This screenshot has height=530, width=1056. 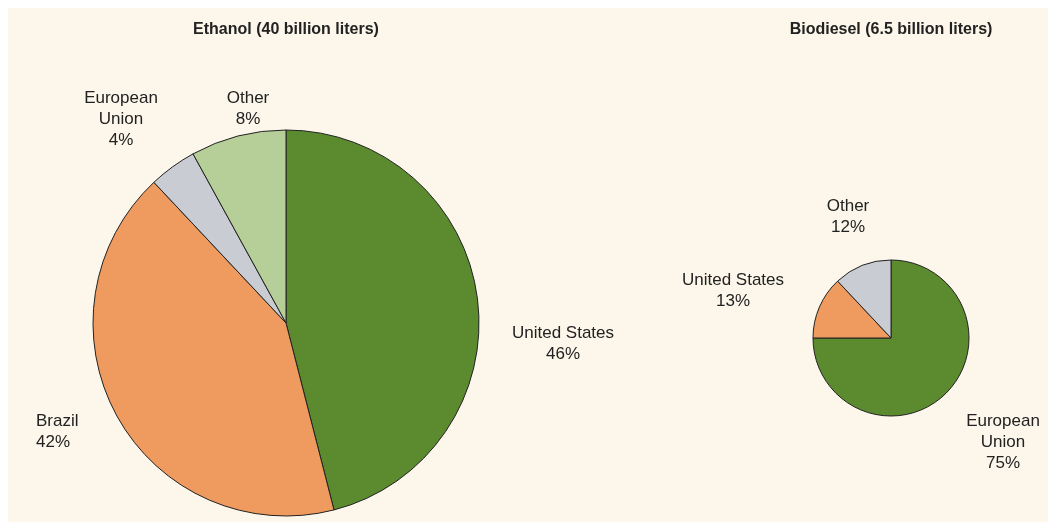 What do you see at coordinates (53, 441) in the screenshot?
I see `data-label: 42%` at bounding box center [53, 441].